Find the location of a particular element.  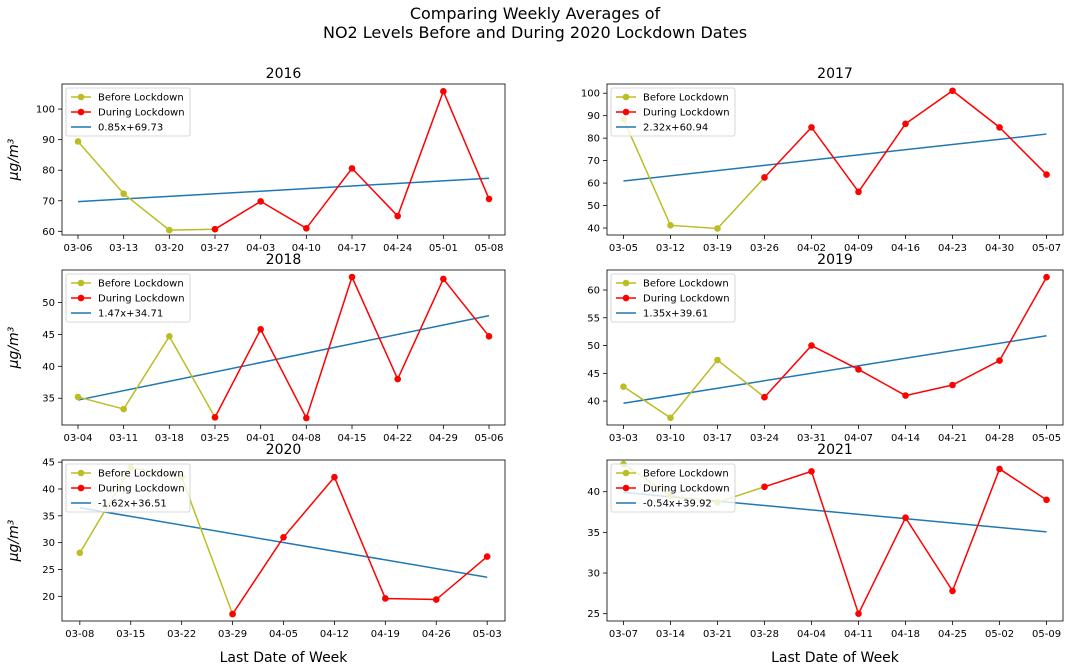

x-tick-label: 04-22 is located at coordinates (397, 438).